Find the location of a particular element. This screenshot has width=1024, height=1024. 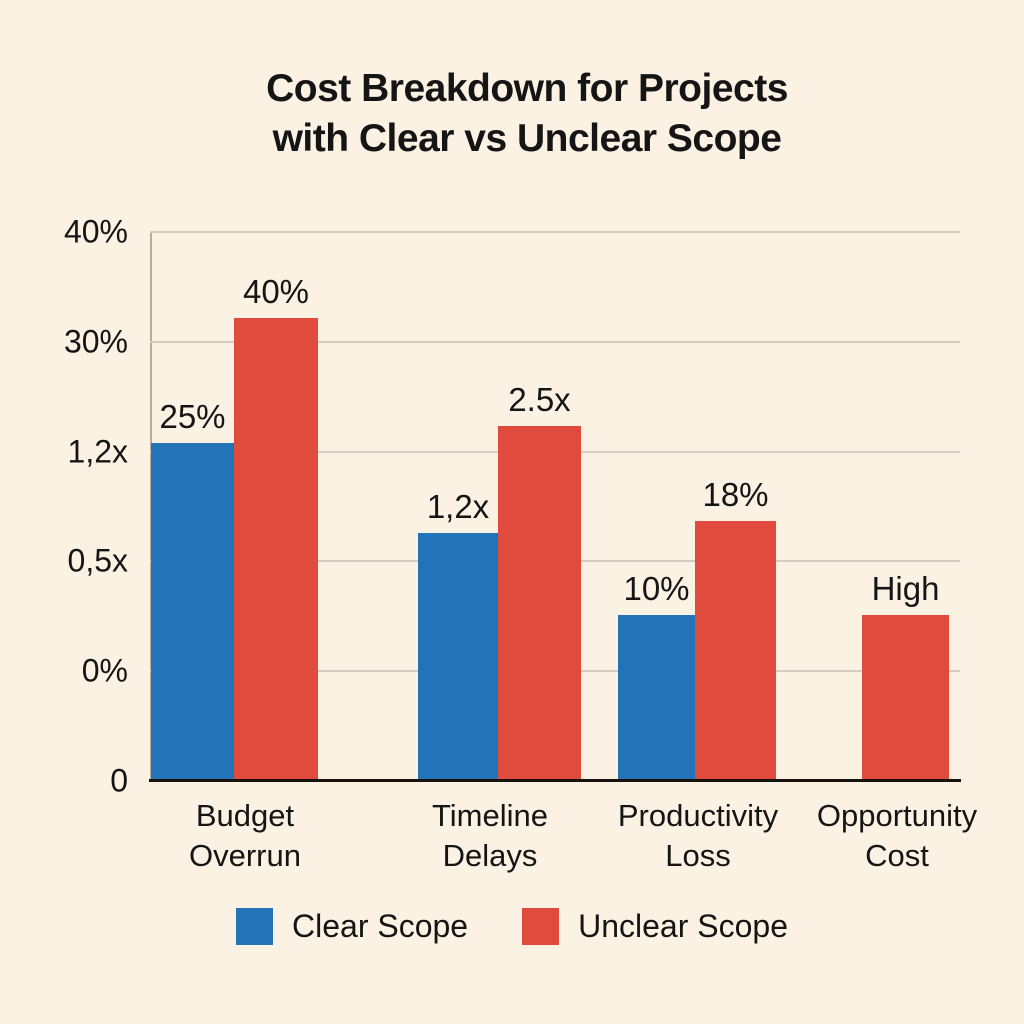

bar-value-label: 1,2x is located at coordinates (458, 506).